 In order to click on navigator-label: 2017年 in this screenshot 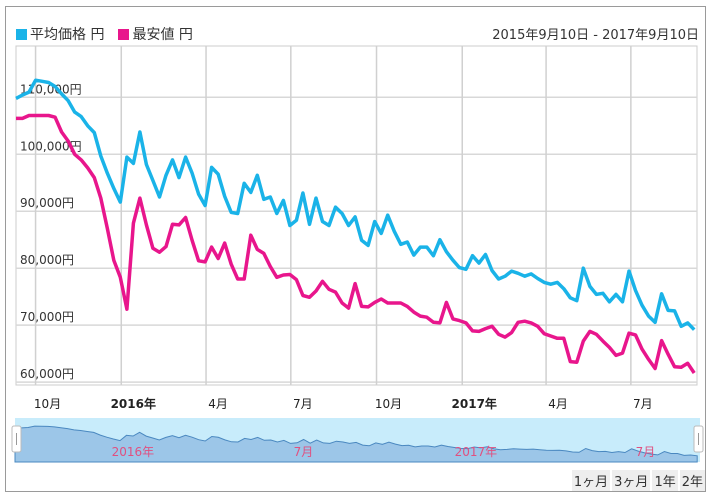, I will do `click(476, 452)`.